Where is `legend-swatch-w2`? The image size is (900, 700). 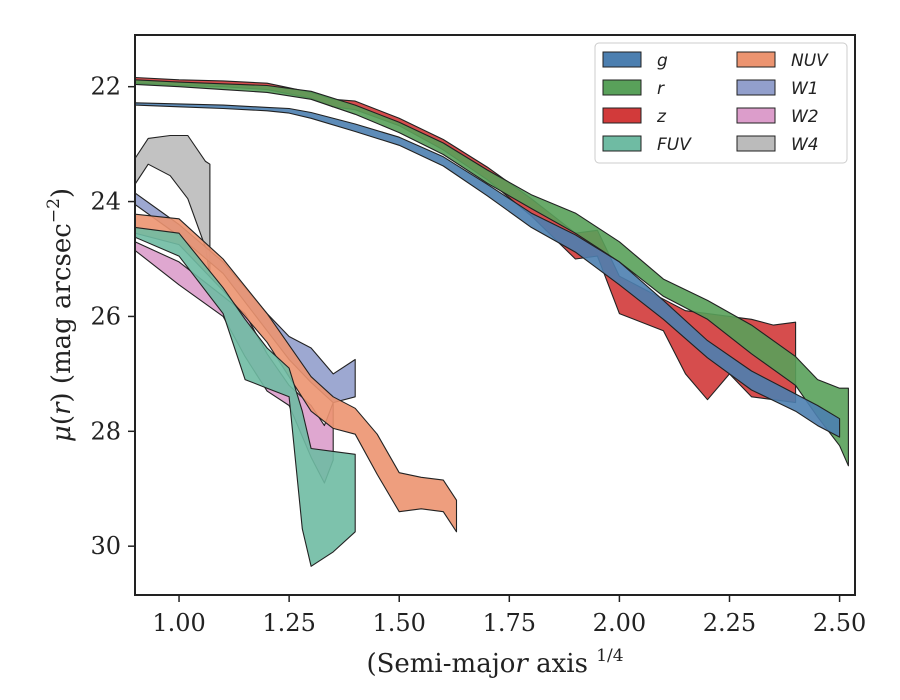 legend-swatch-w2 is located at coordinates (756, 115).